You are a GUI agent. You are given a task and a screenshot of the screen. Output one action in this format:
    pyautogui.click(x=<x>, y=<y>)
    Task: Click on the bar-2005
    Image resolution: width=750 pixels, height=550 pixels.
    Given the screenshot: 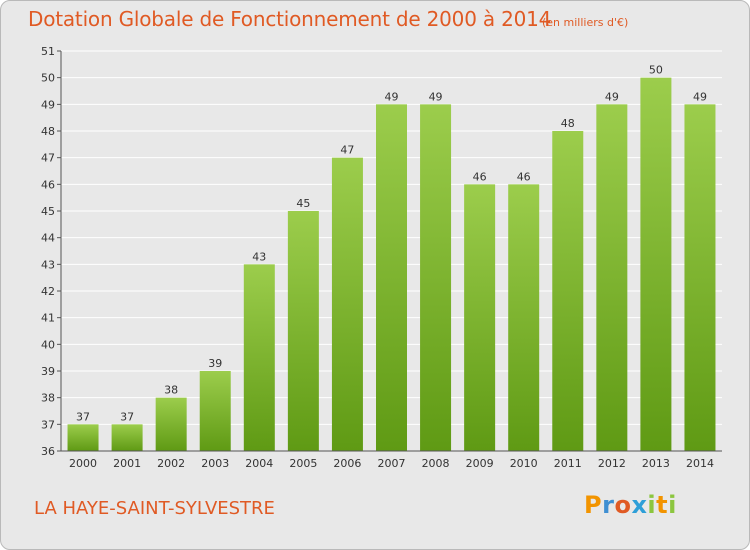 What is the action you would take?
    pyautogui.click(x=303, y=331)
    